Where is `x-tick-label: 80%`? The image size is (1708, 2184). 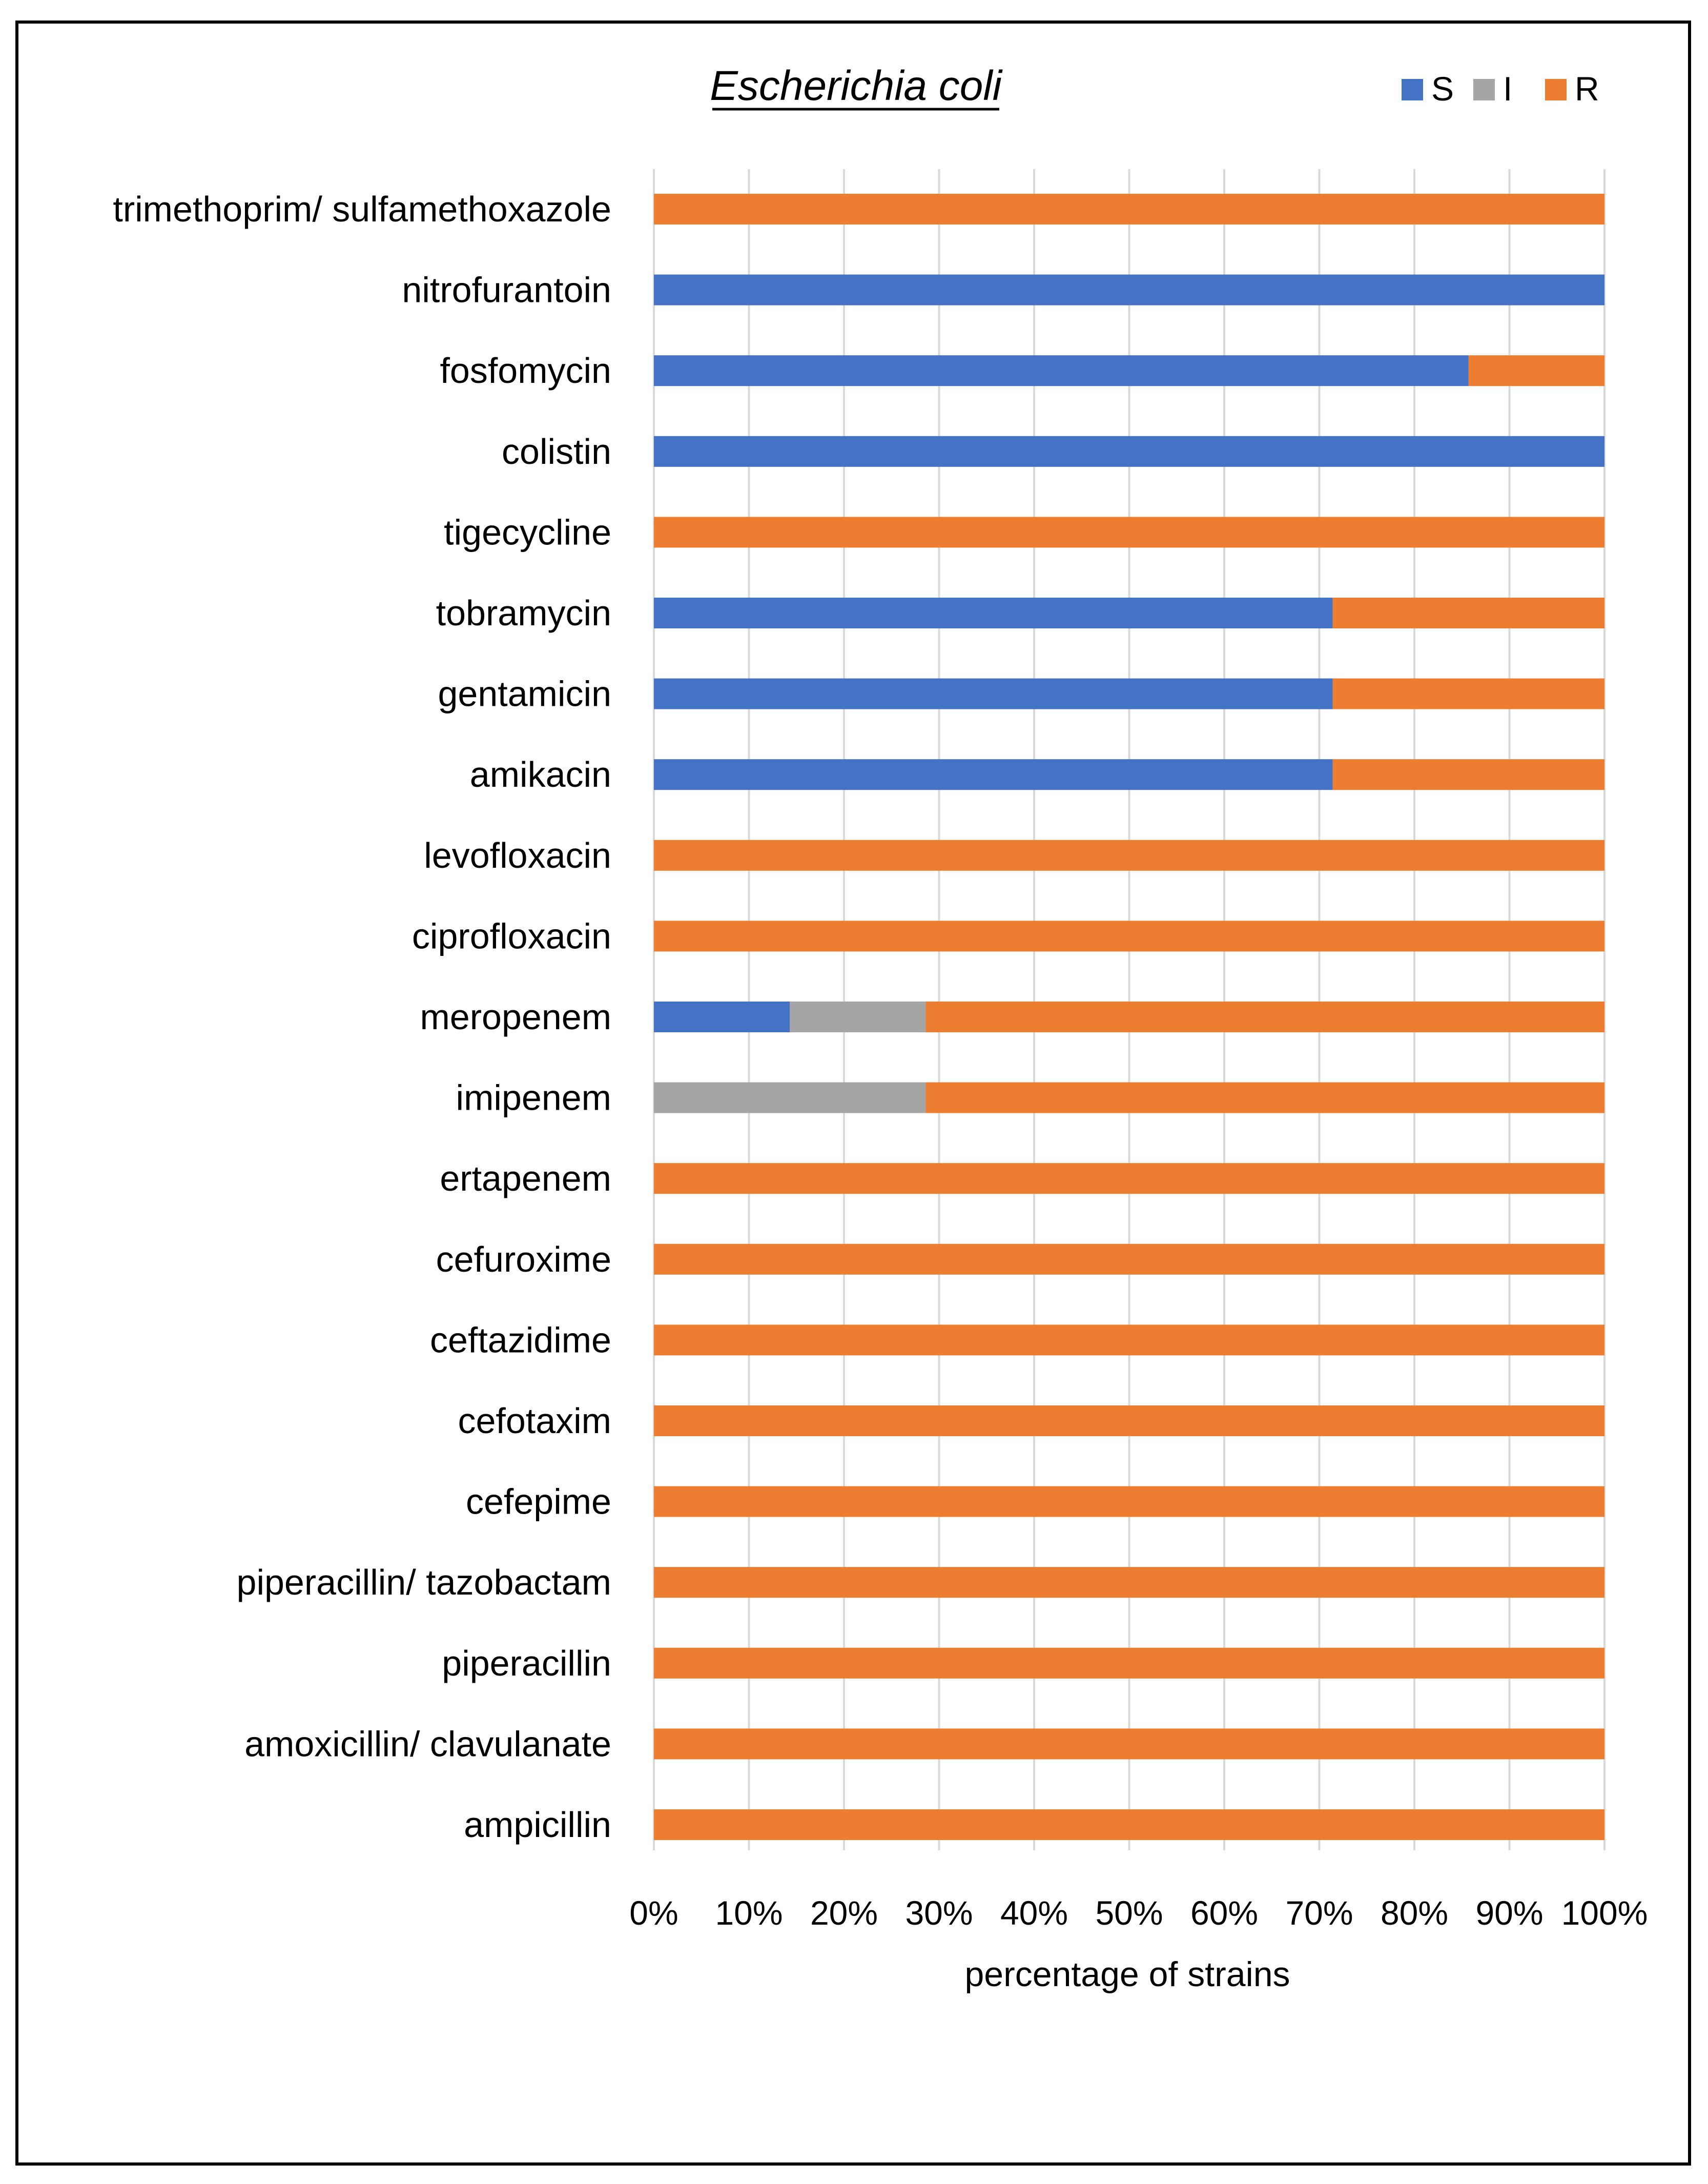 x-tick-label: 80% is located at coordinates (1414, 1913).